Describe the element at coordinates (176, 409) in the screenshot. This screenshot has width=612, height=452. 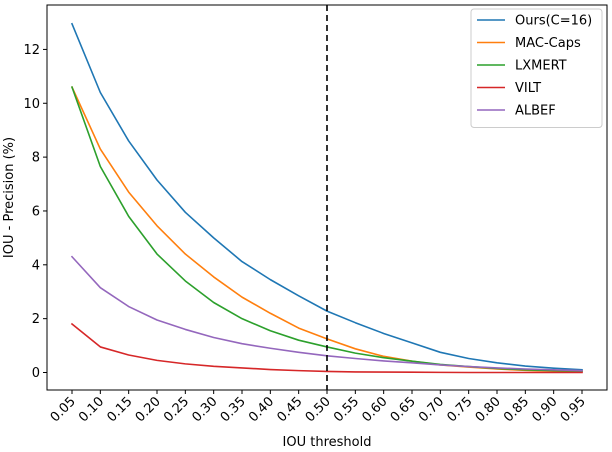
I see `x-tick-label: 0.25` at that location.